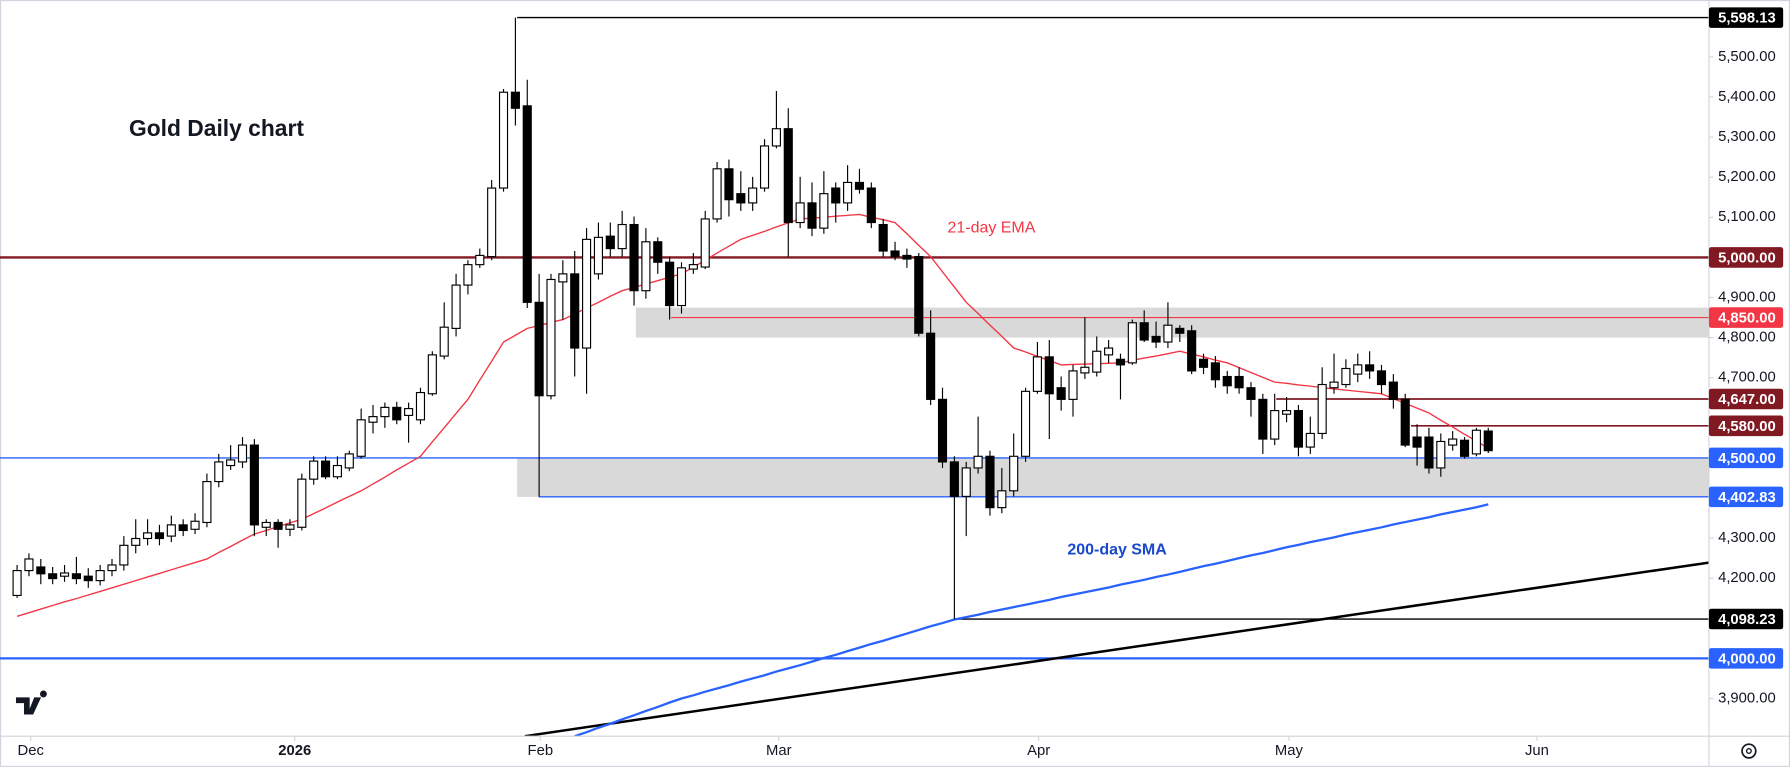  I want to click on level-label: 5,598.13, so click(1747, 19).